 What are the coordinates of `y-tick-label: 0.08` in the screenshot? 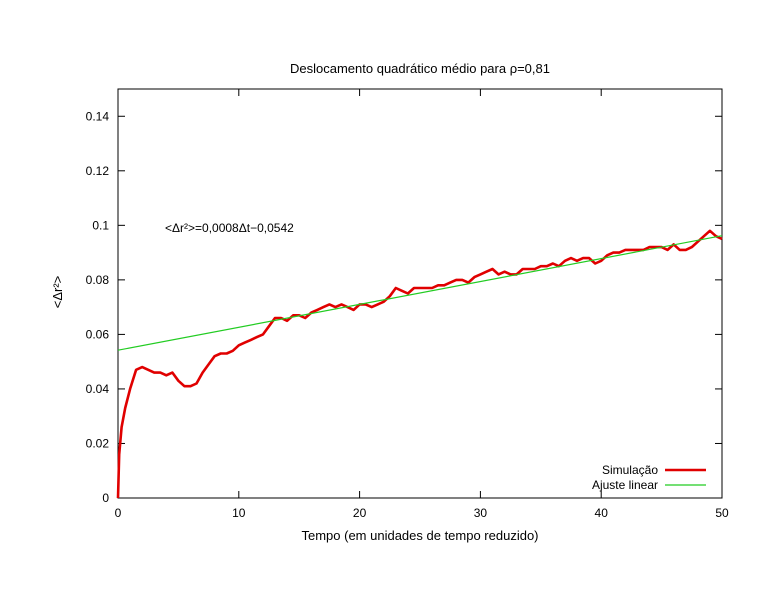 It's located at (98, 280).